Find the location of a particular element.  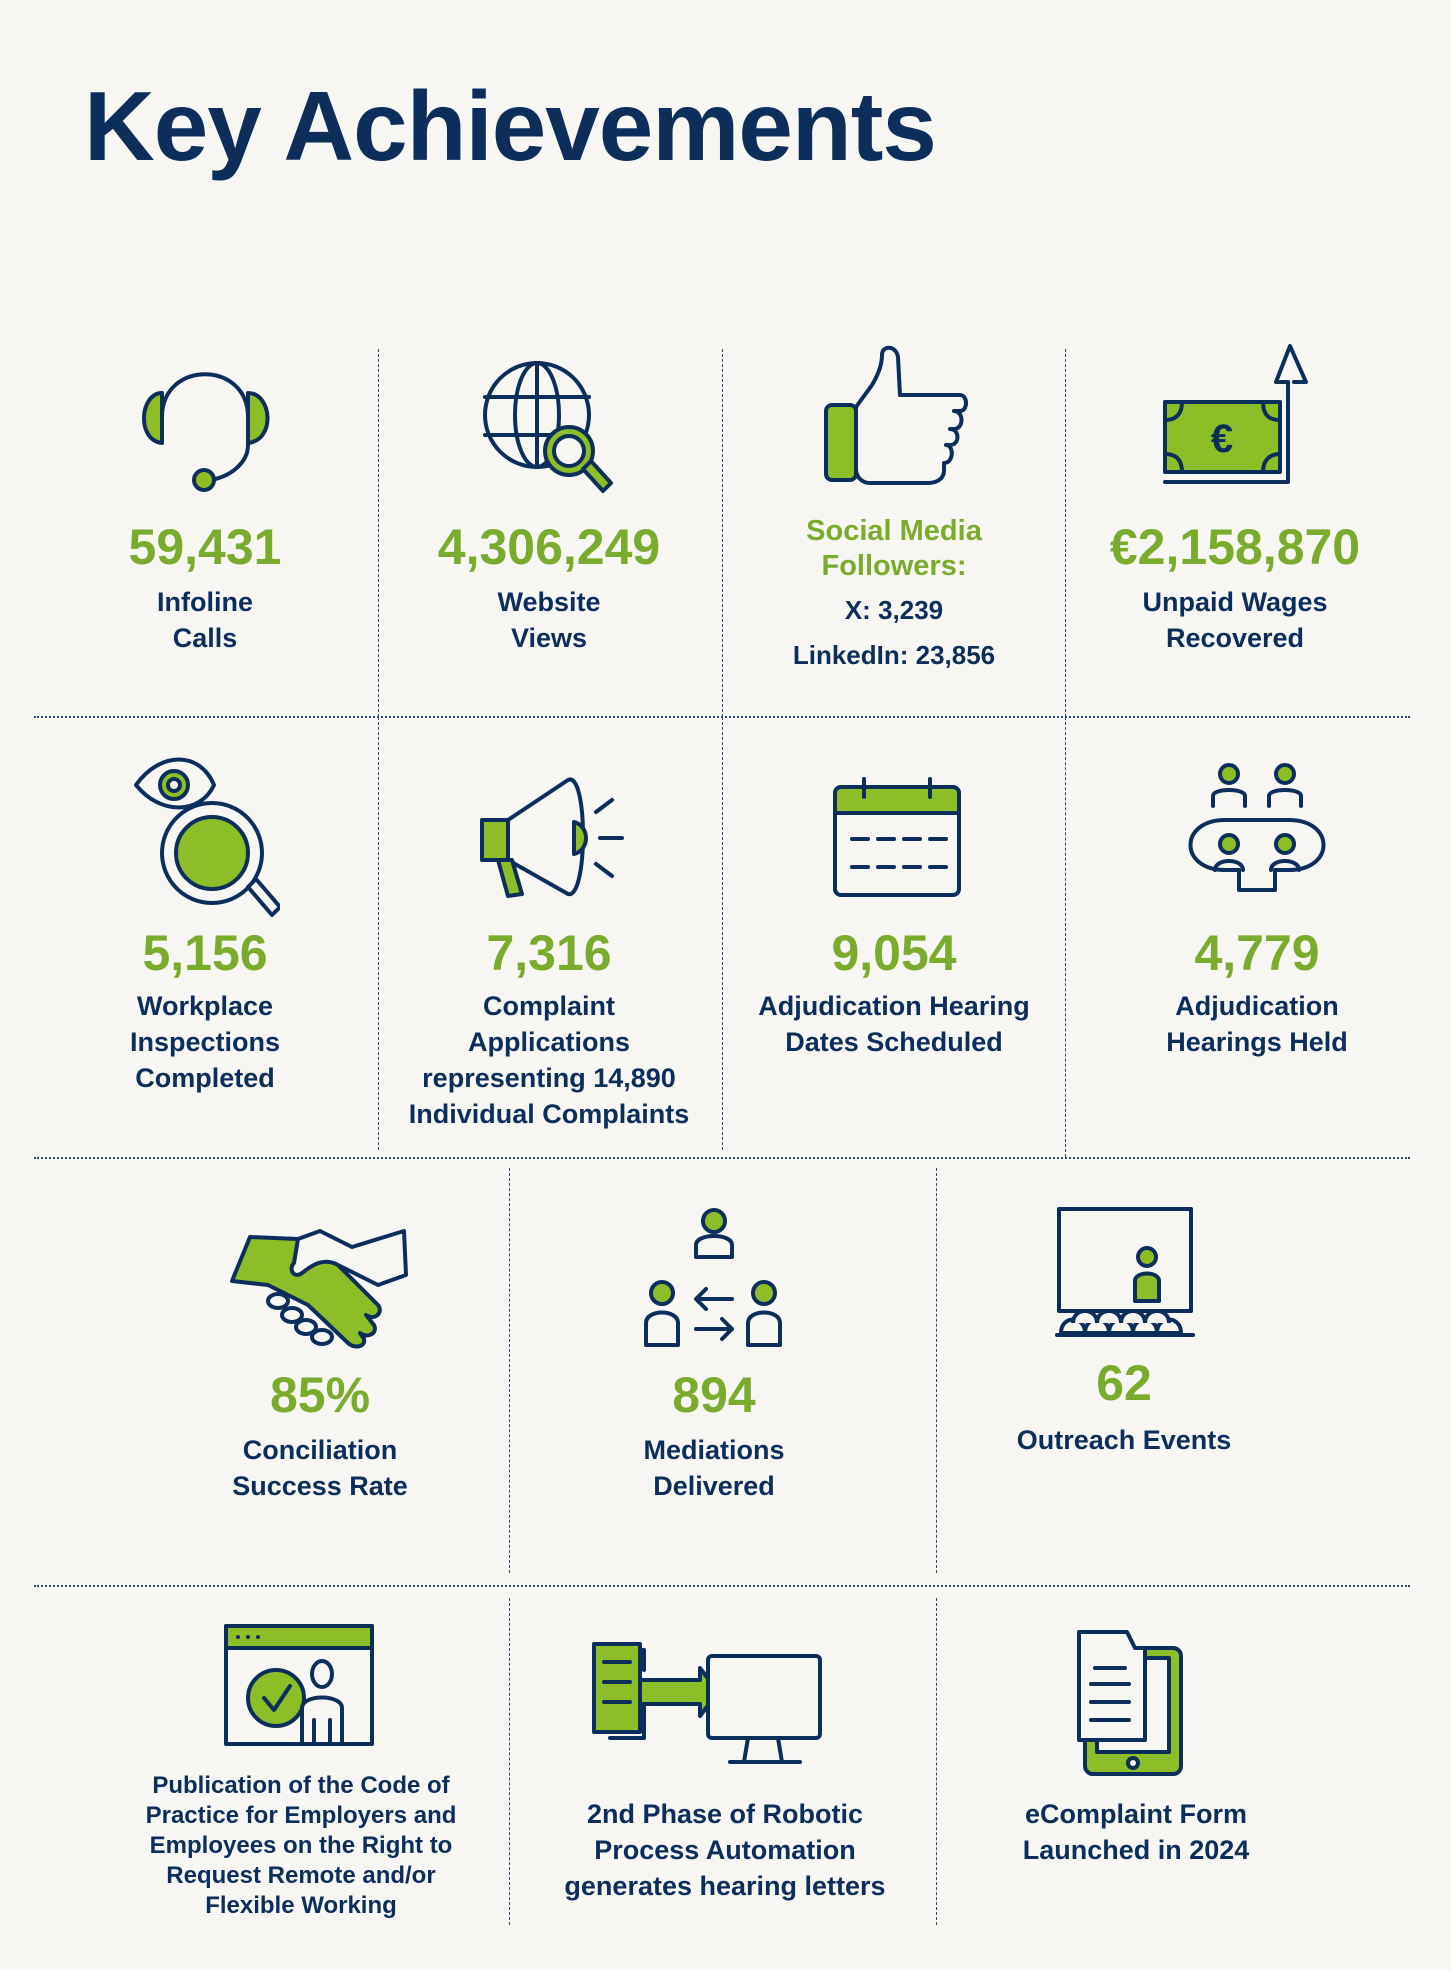

tablet-document-icon is located at coordinates (1130, 1703).